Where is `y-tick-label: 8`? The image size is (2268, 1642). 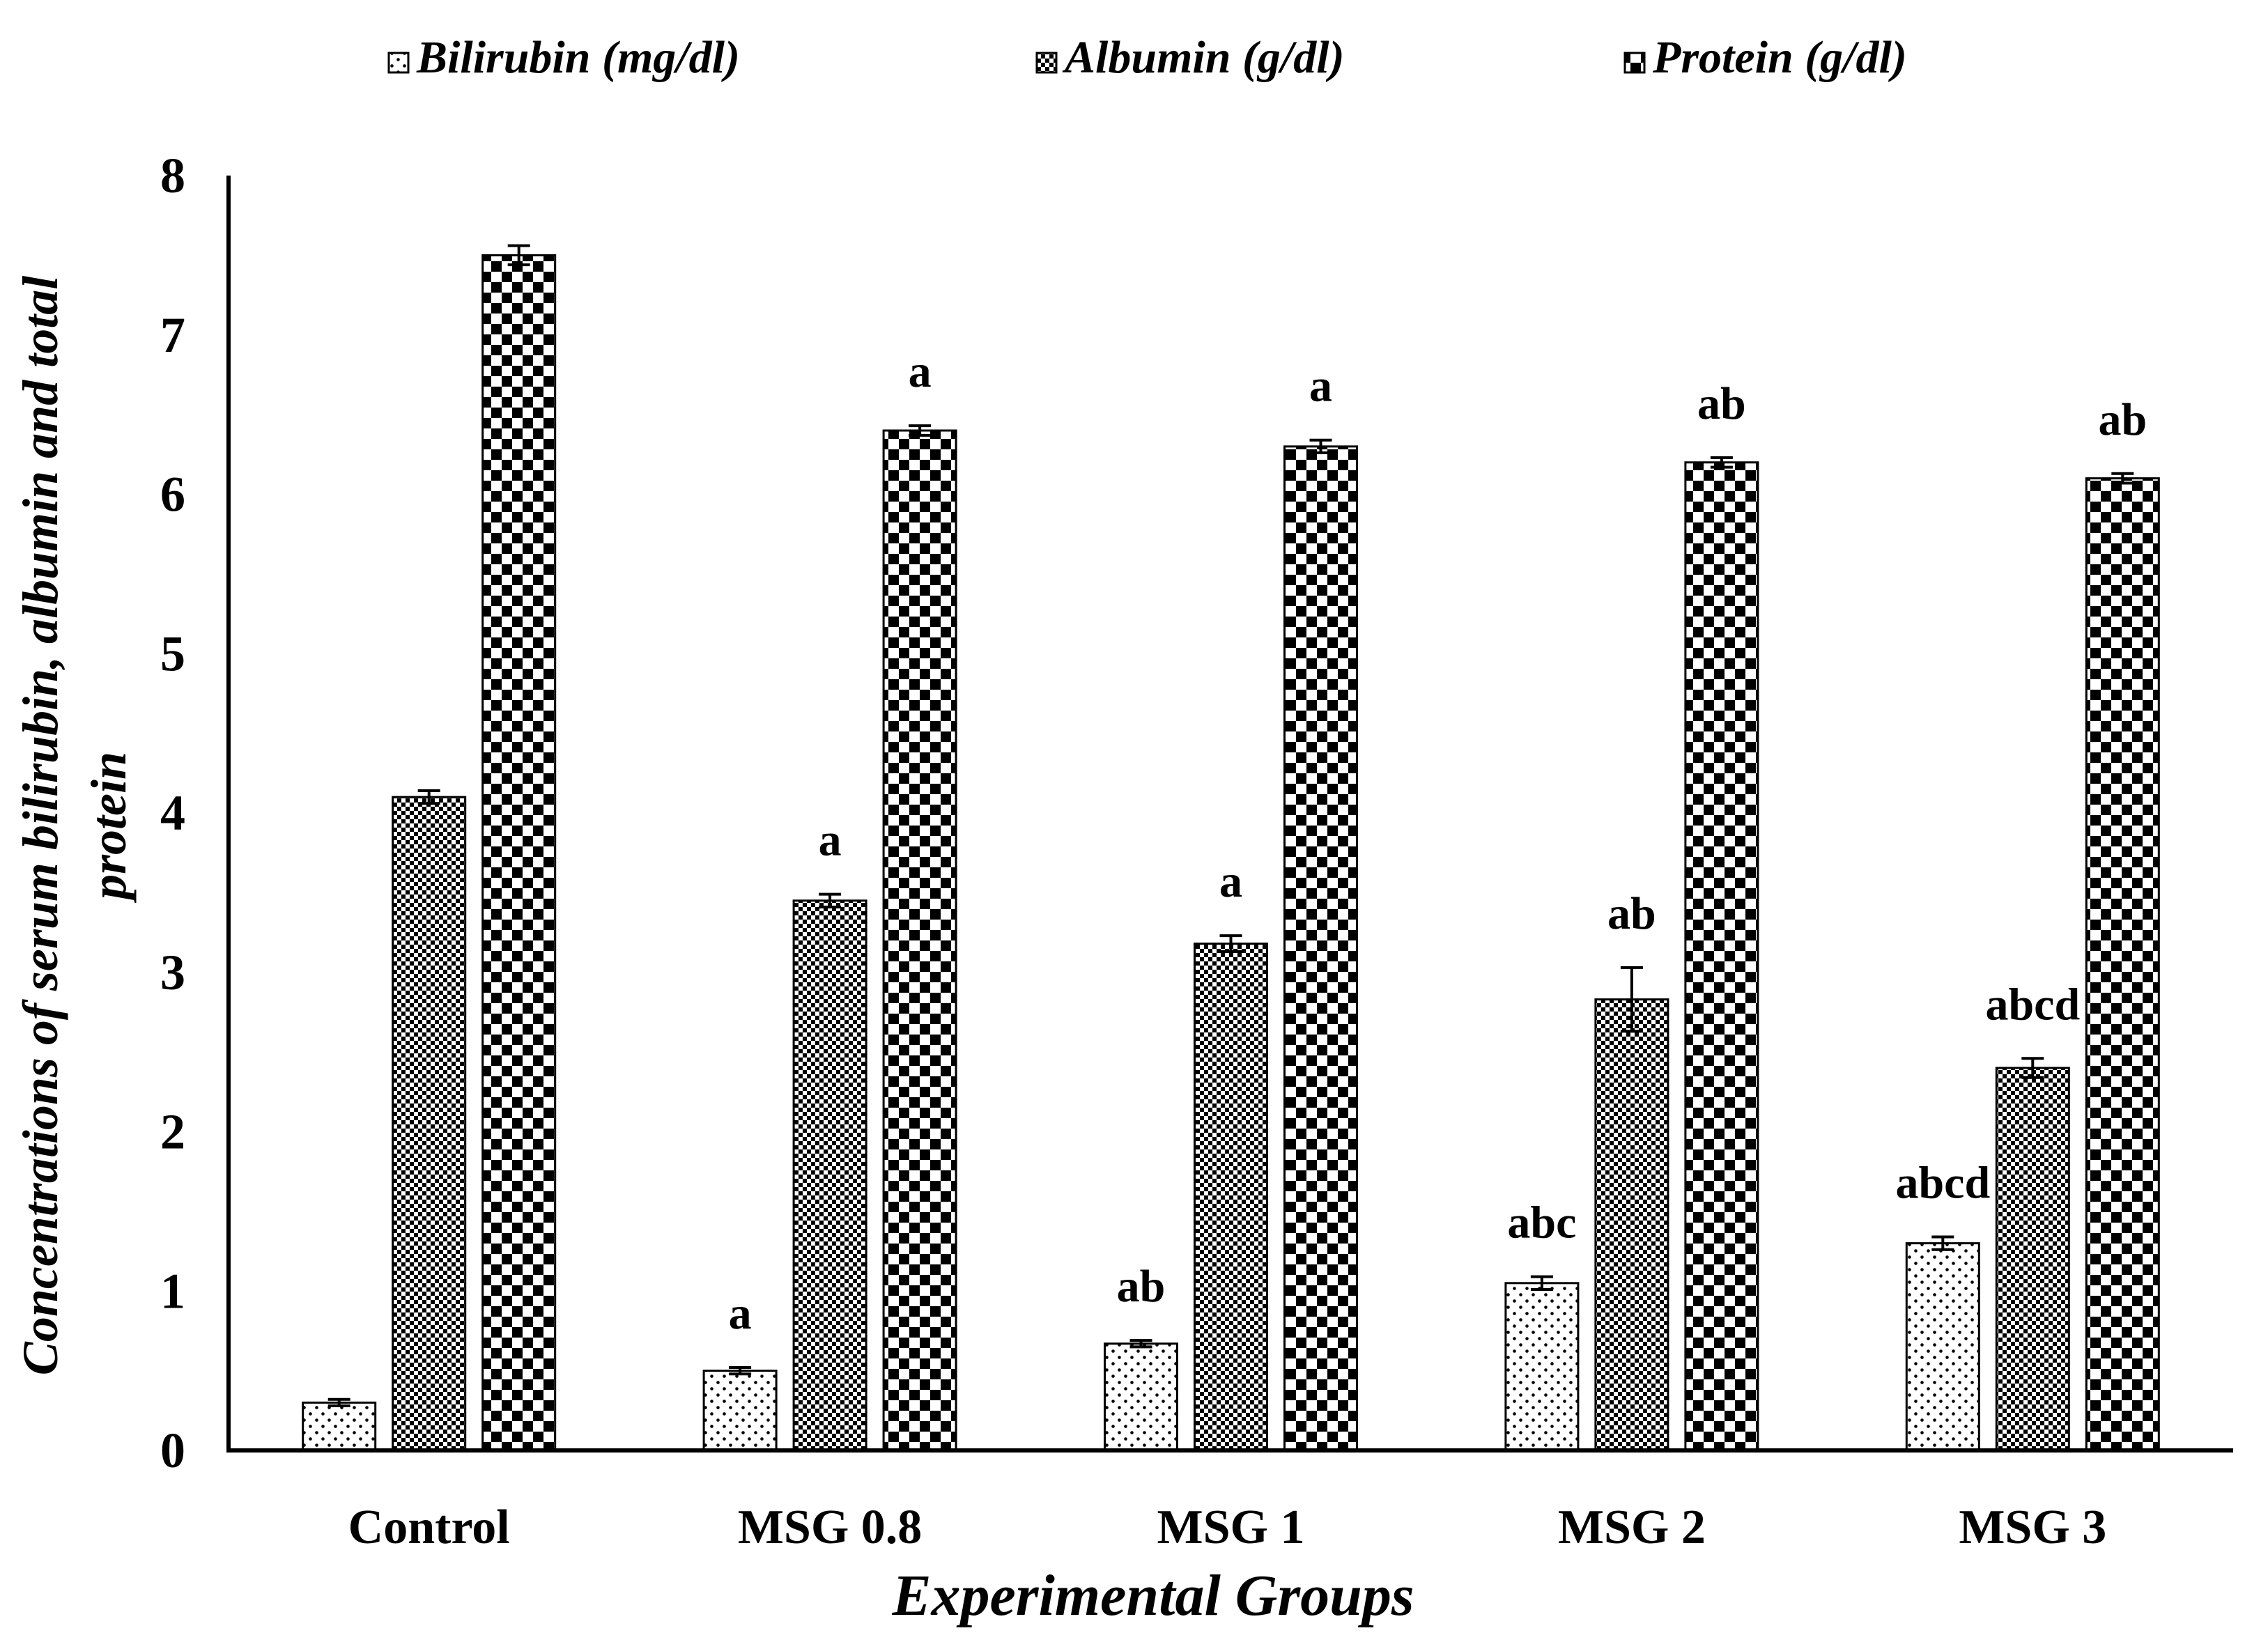
y-tick-label: 8 is located at coordinates (172, 175).